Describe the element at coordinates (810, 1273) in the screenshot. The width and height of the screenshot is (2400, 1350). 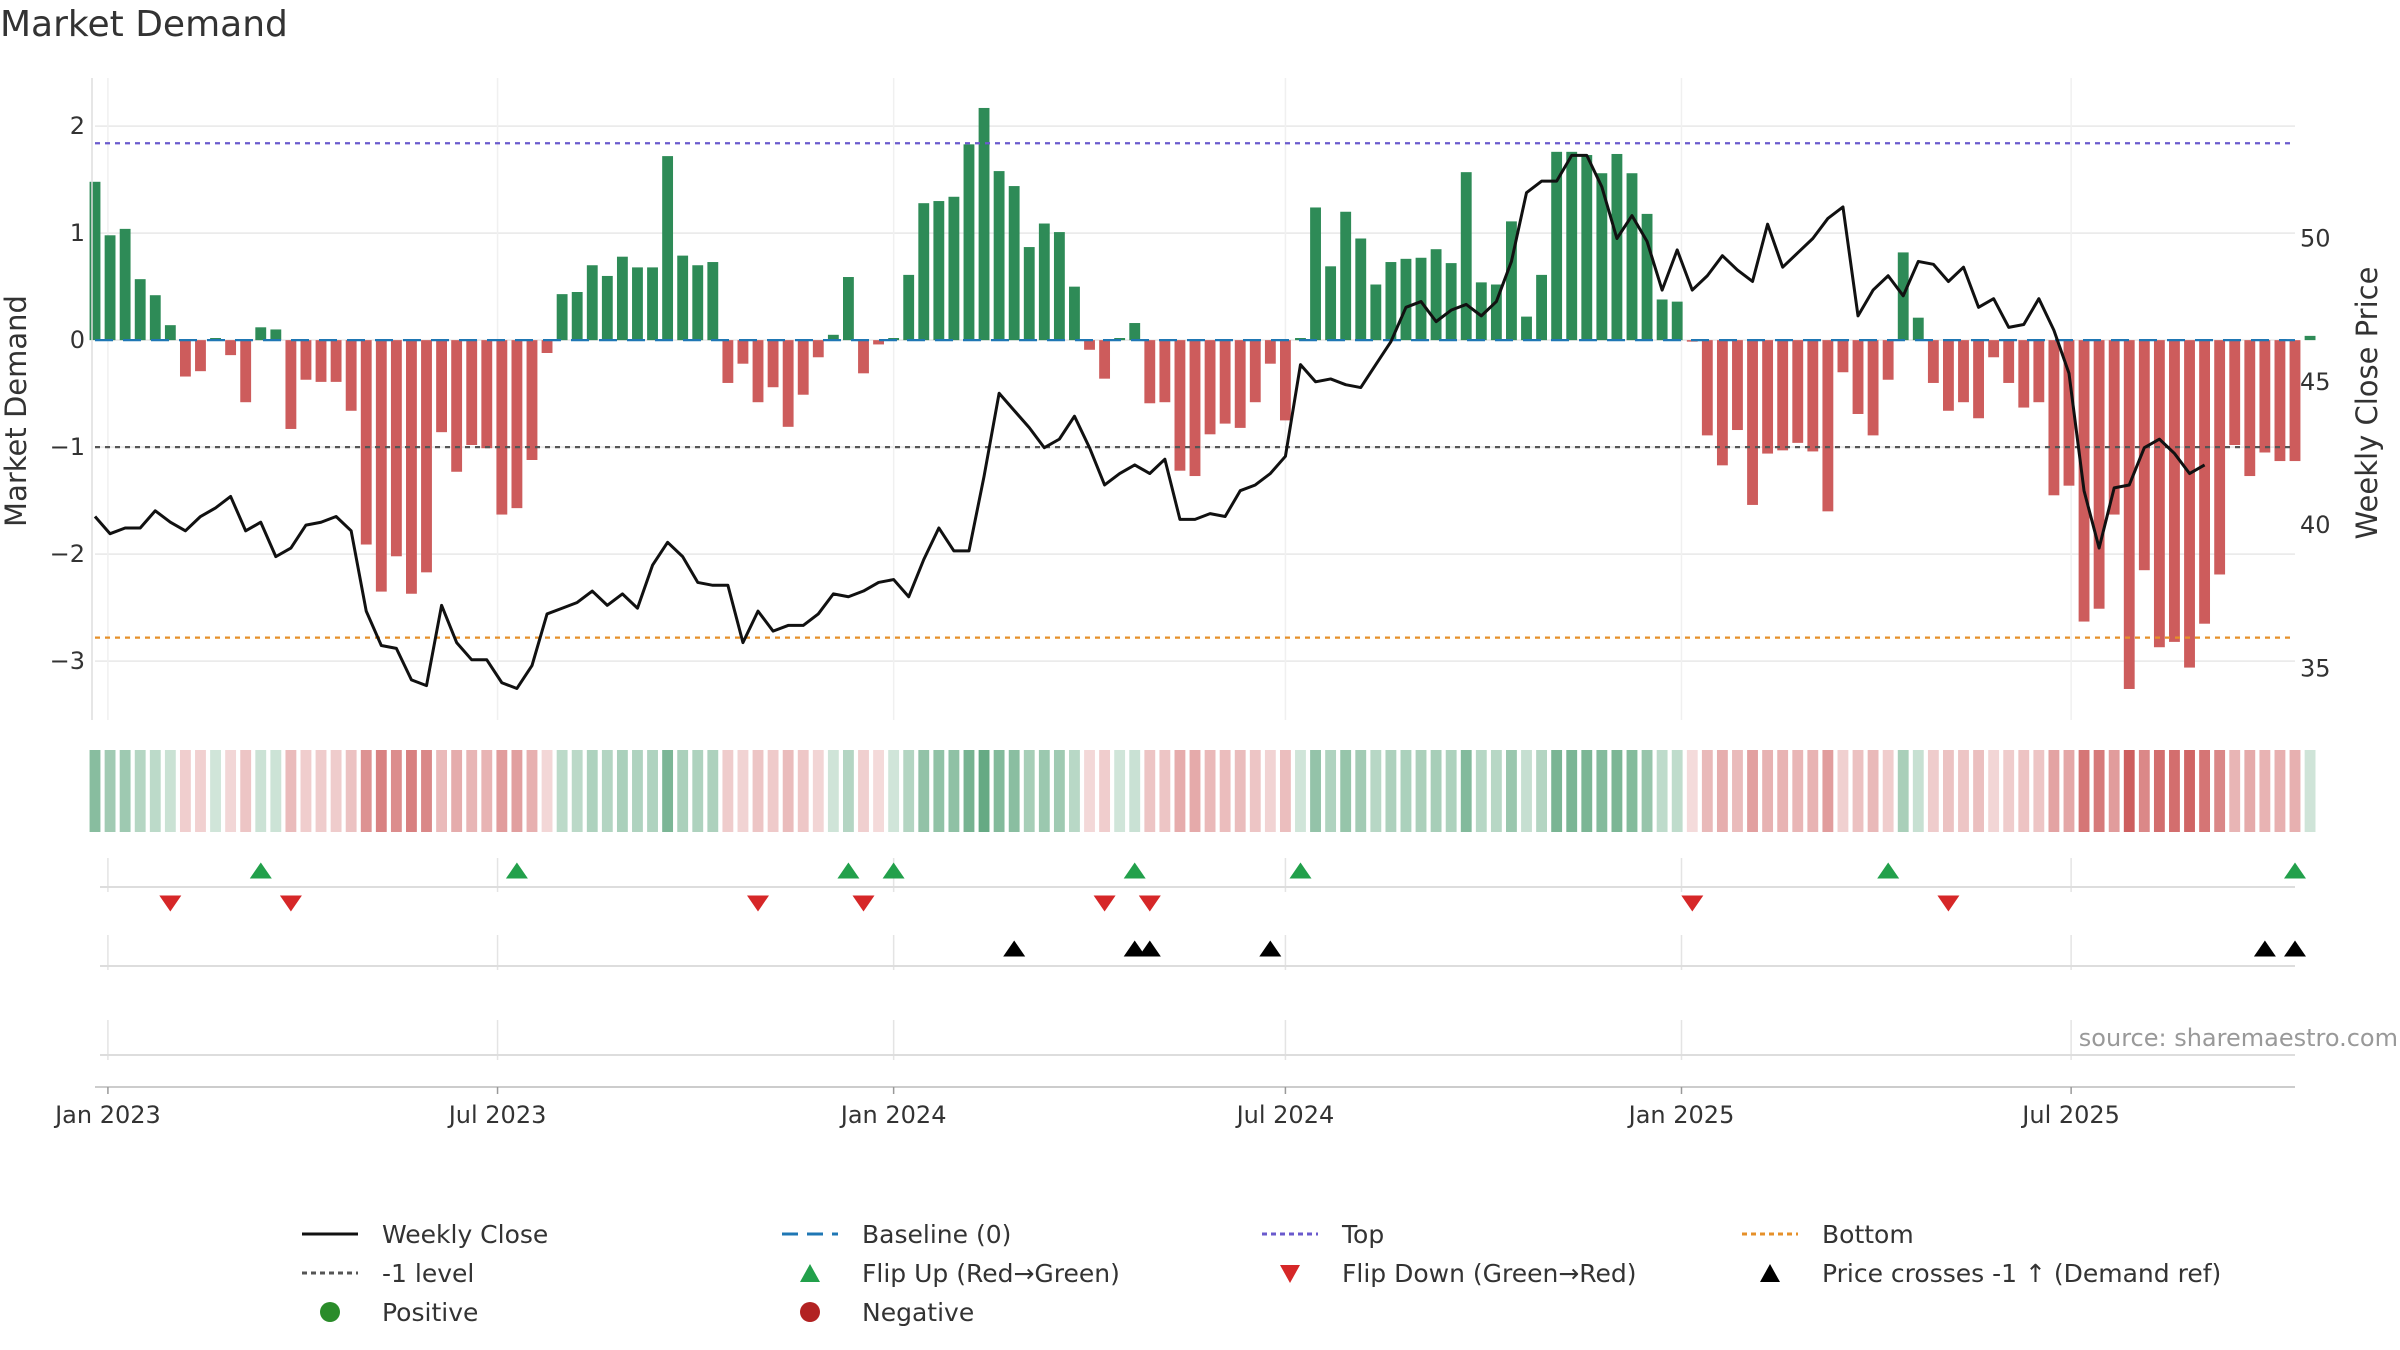
I see `triangle-up-icon` at that location.